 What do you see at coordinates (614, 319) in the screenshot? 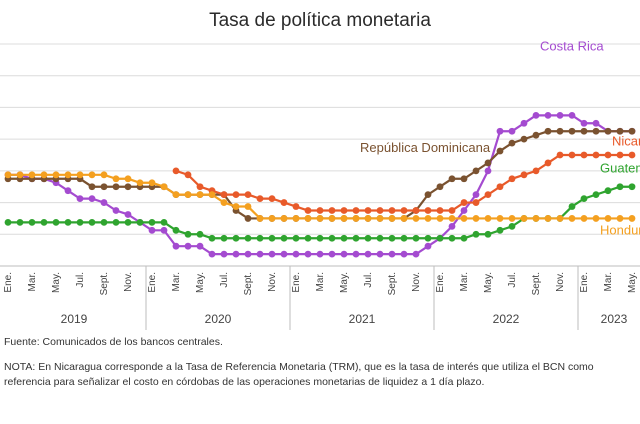
I see `year-label: 2023` at bounding box center [614, 319].